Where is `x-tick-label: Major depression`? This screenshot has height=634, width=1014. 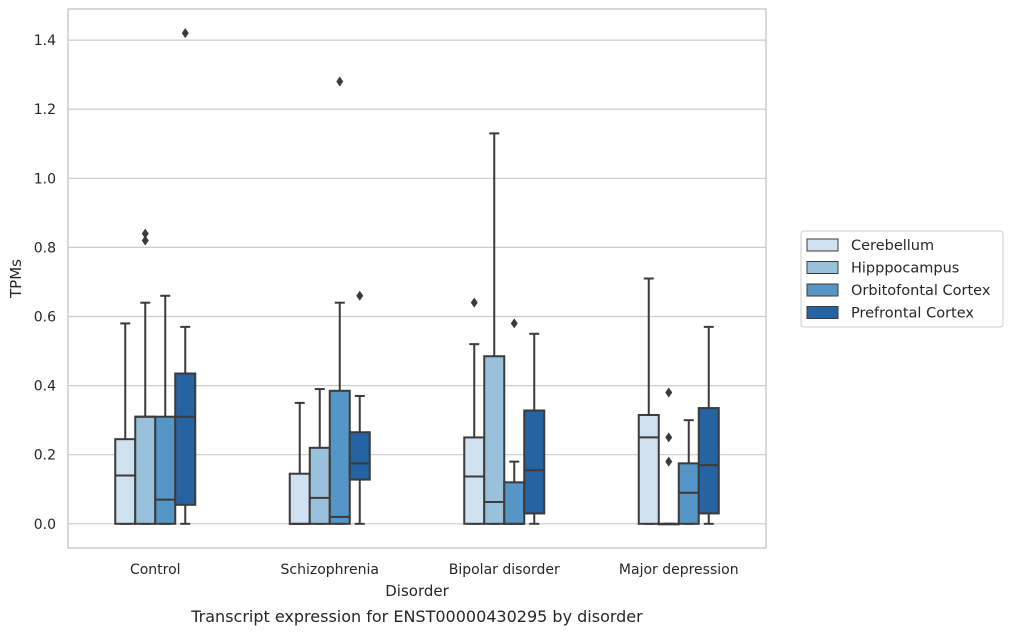
x-tick-label: Major depression is located at coordinates (679, 570).